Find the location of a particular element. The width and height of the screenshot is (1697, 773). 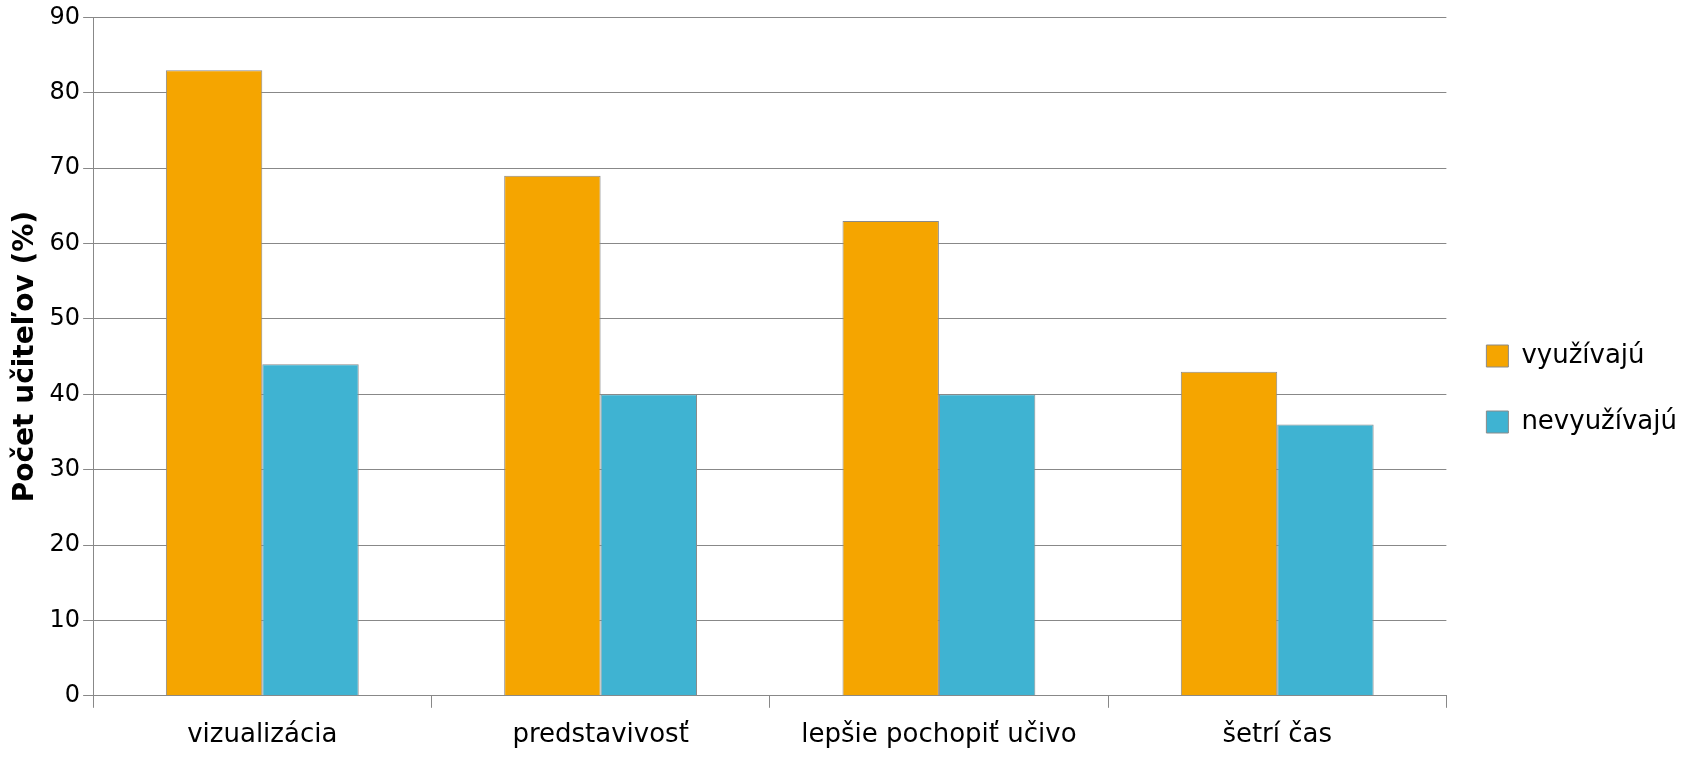

y-tick-label: 60 is located at coordinates (65, 241).